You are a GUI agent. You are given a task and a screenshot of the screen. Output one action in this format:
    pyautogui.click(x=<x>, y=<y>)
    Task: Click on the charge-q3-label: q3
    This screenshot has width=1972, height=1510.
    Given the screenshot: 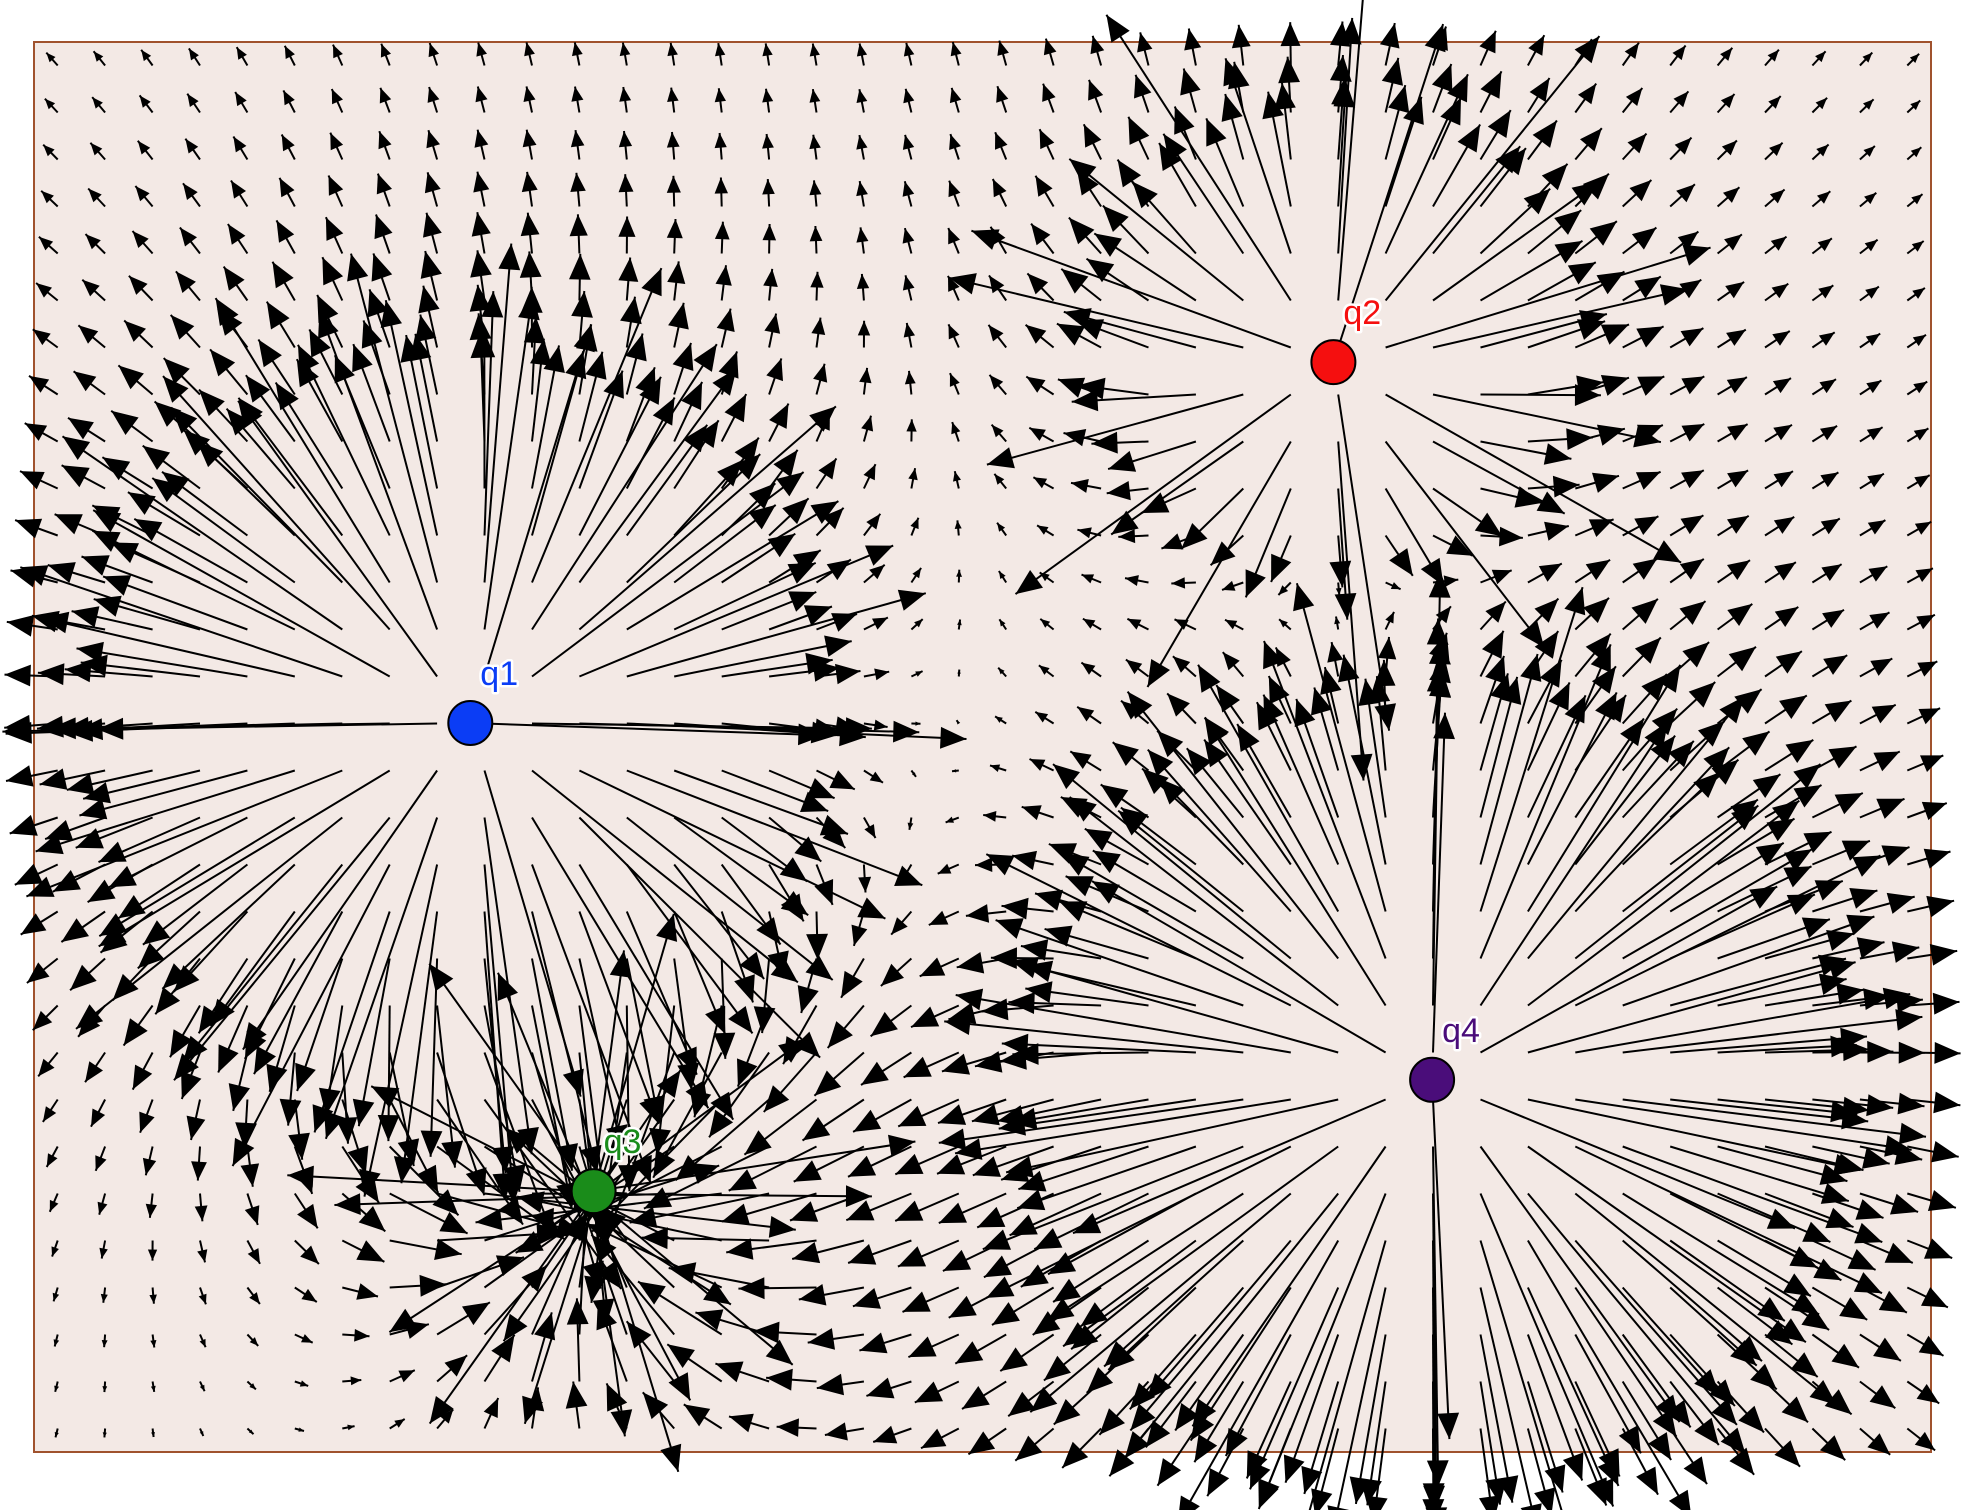 What is the action you would take?
    pyautogui.click(x=623, y=1142)
    